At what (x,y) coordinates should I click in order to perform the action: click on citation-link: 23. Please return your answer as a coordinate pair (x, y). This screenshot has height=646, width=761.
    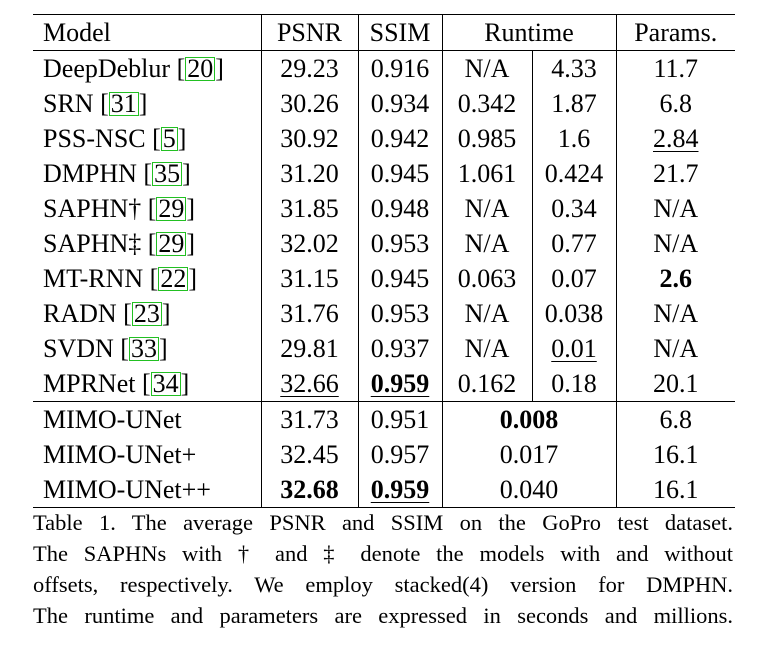
    Looking at the image, I should click on (146, 313).